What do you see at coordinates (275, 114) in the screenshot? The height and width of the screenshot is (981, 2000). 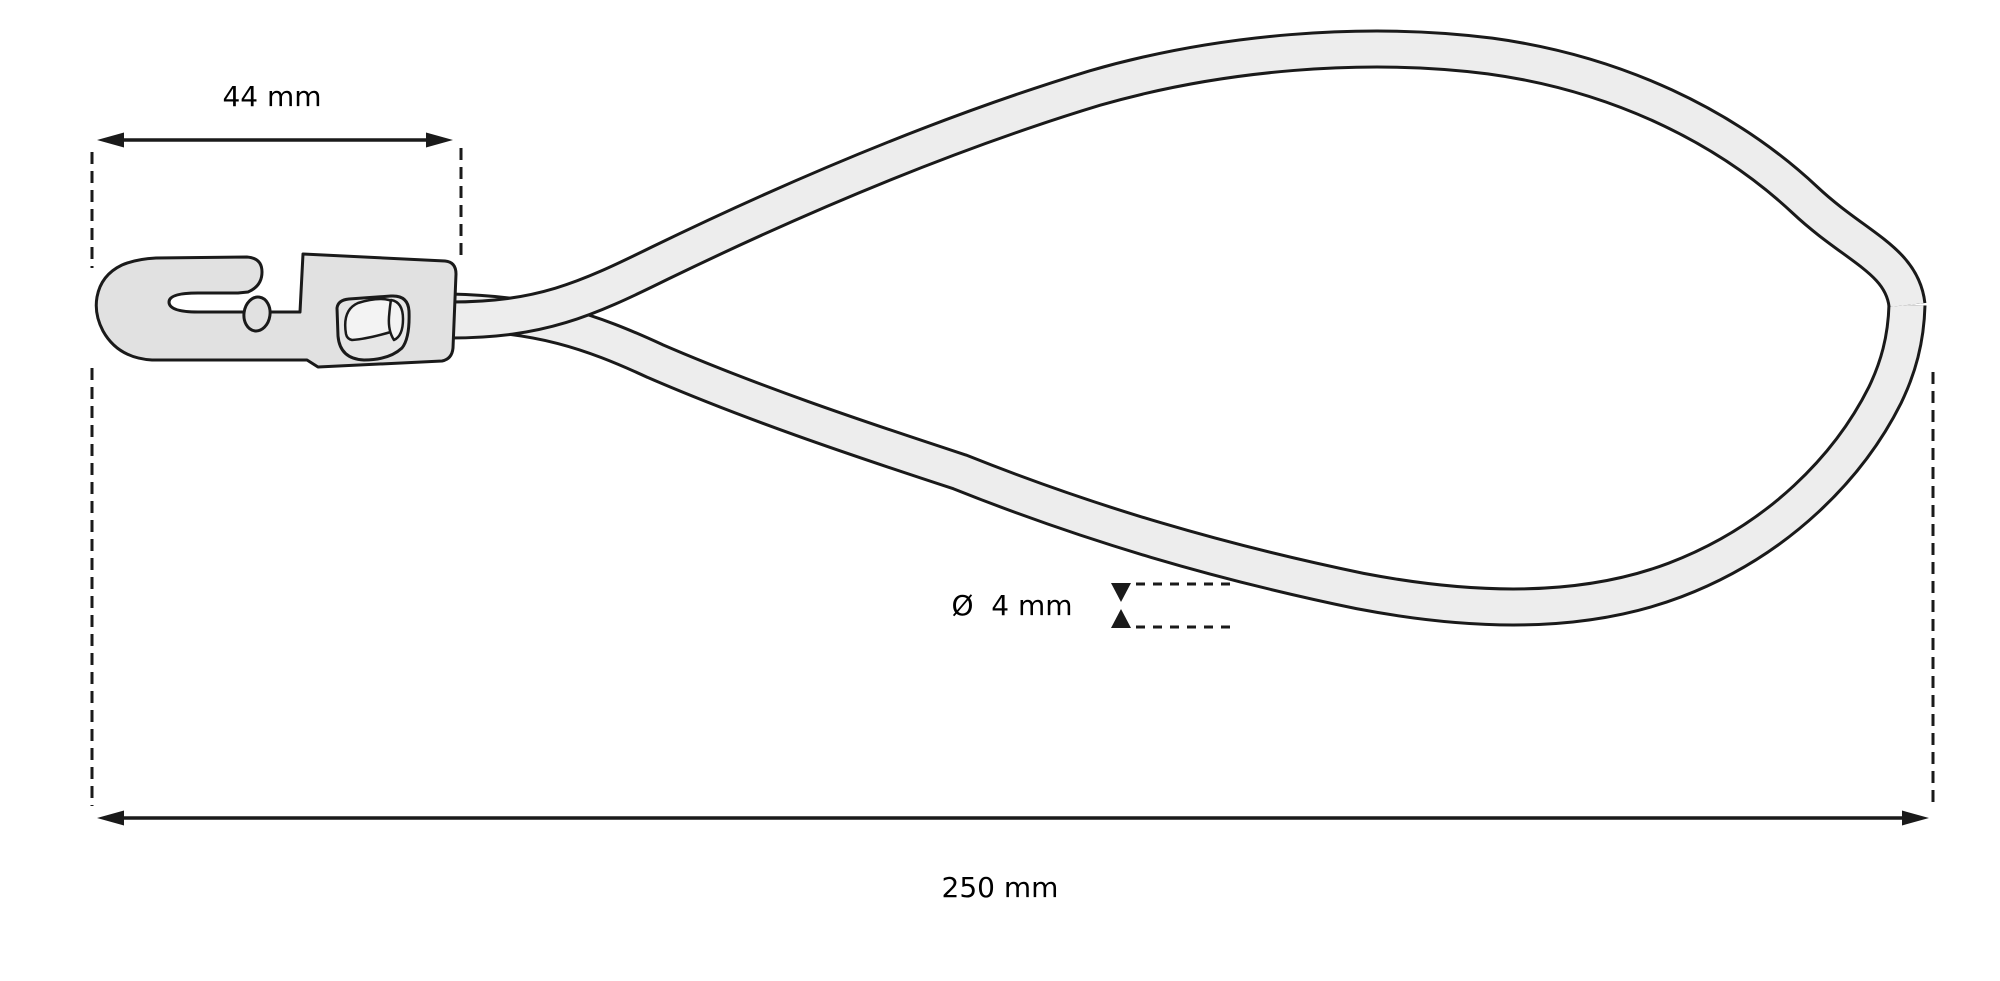 I see `dimension-44mm: 44 mm` at bounding box center [275, 114].